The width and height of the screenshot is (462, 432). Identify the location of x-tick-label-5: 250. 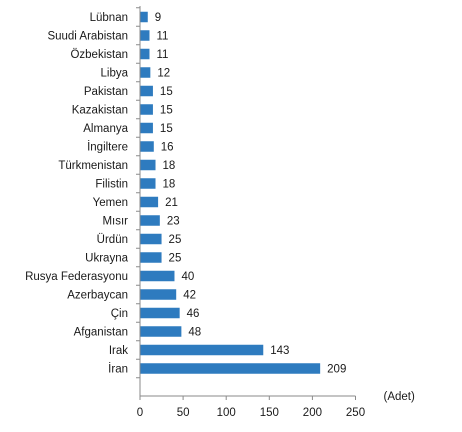
(355, 413).